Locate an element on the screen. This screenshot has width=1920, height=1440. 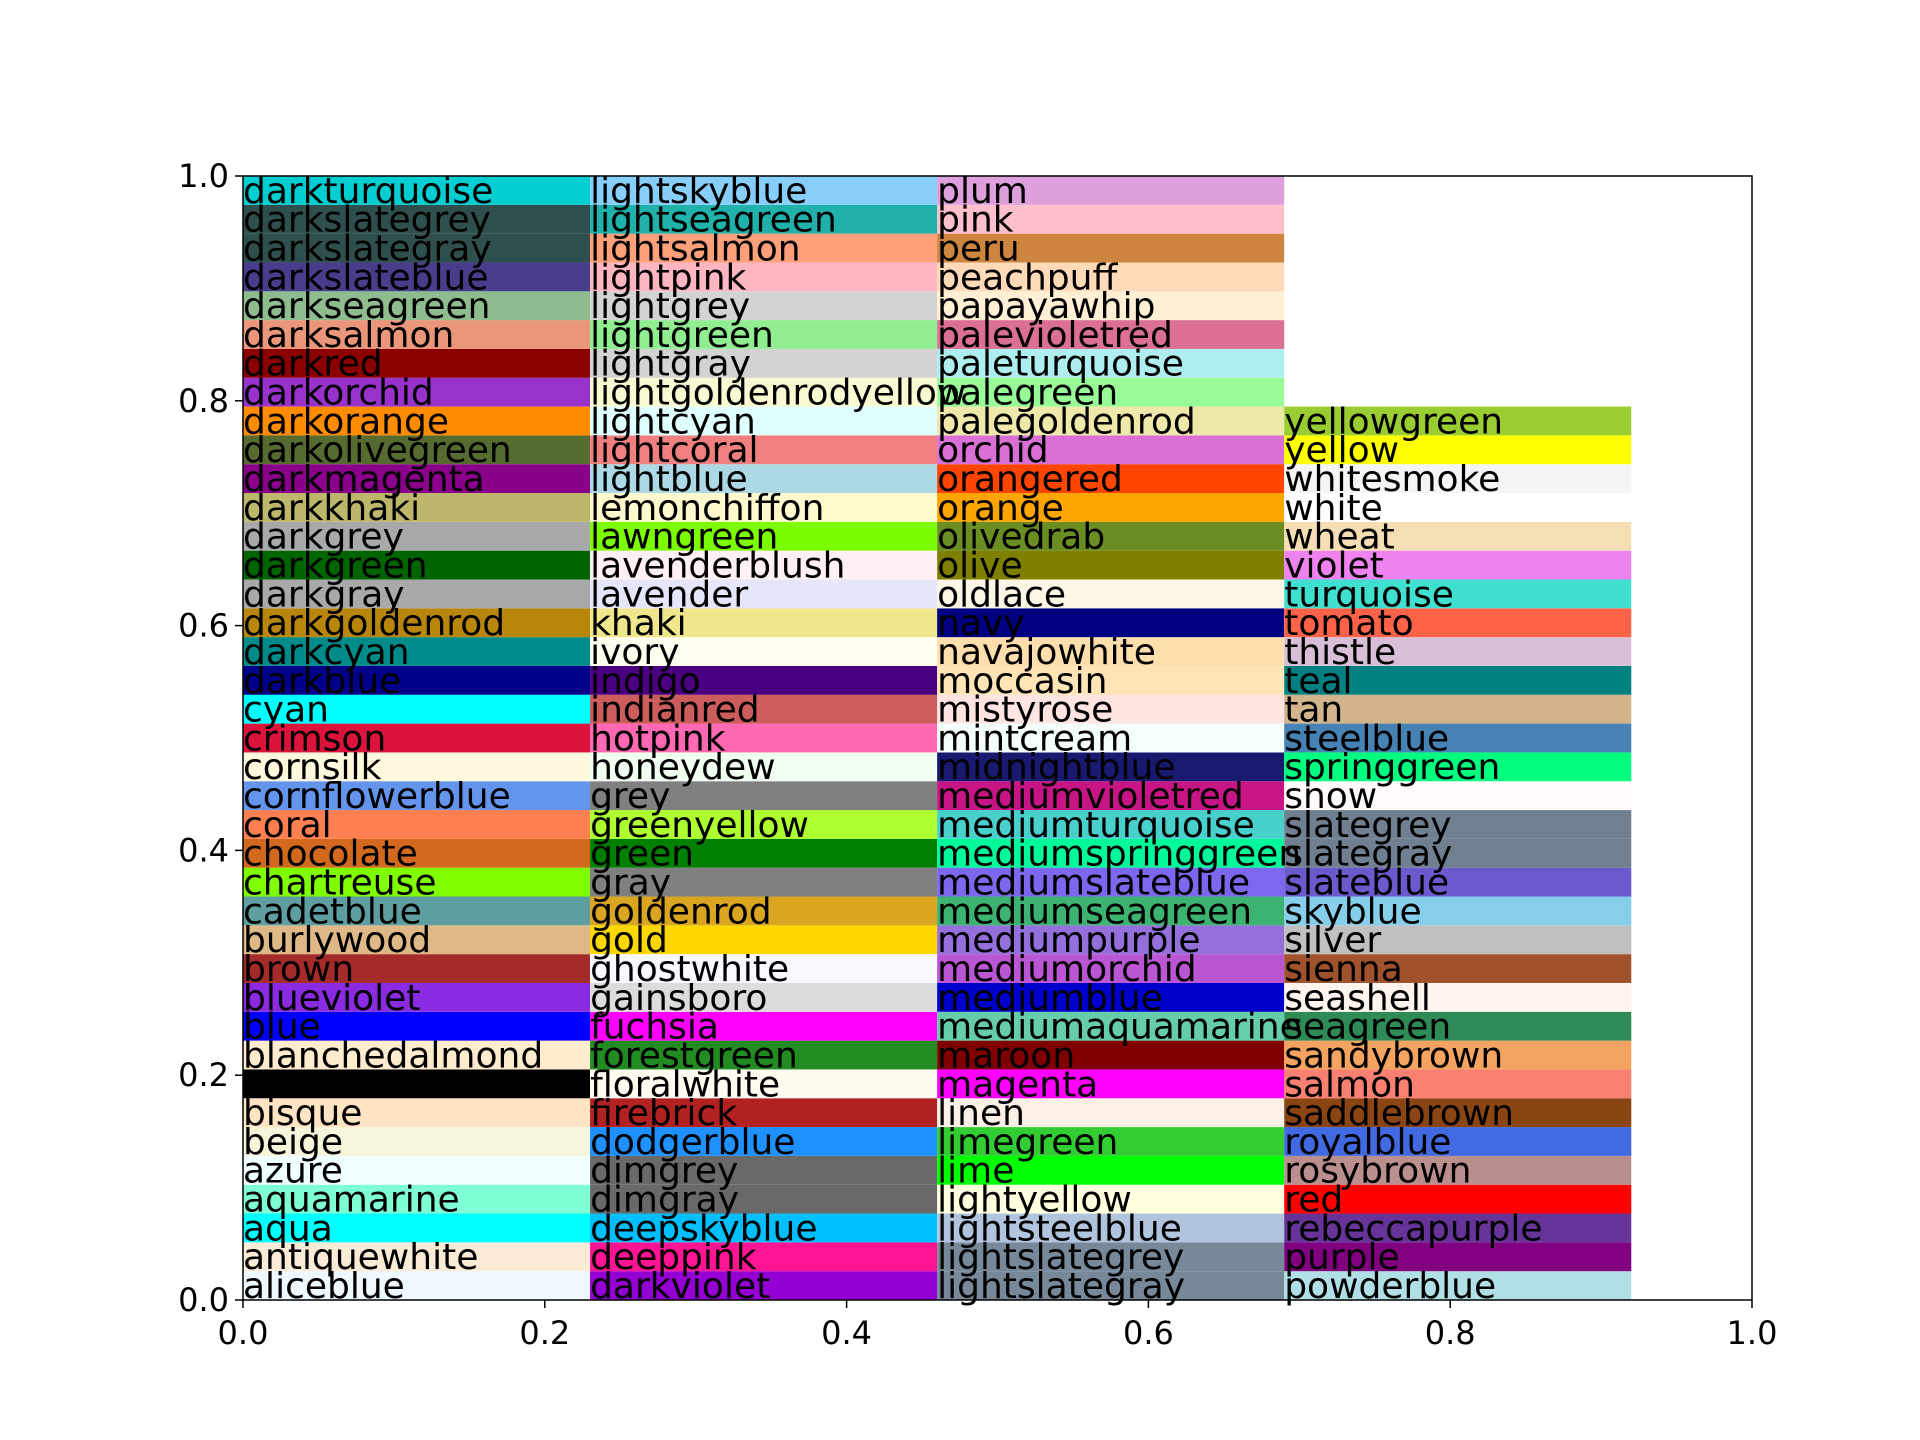
x-tick-label: 0.0 is located at coordinates (243, 1333).